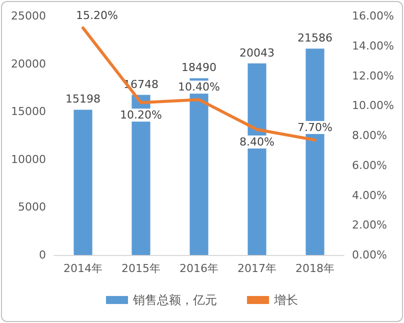  I want to click on x-tick-label: 2018年, so click(315, 268).